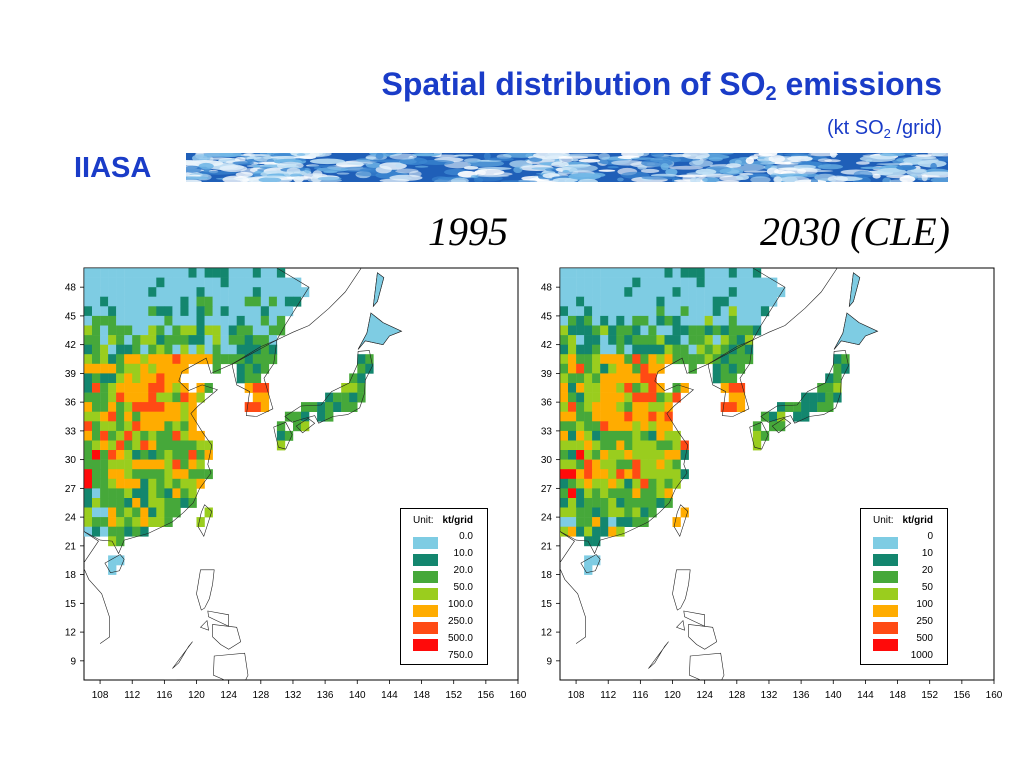  I want to click on coastline, so click(114, 564).